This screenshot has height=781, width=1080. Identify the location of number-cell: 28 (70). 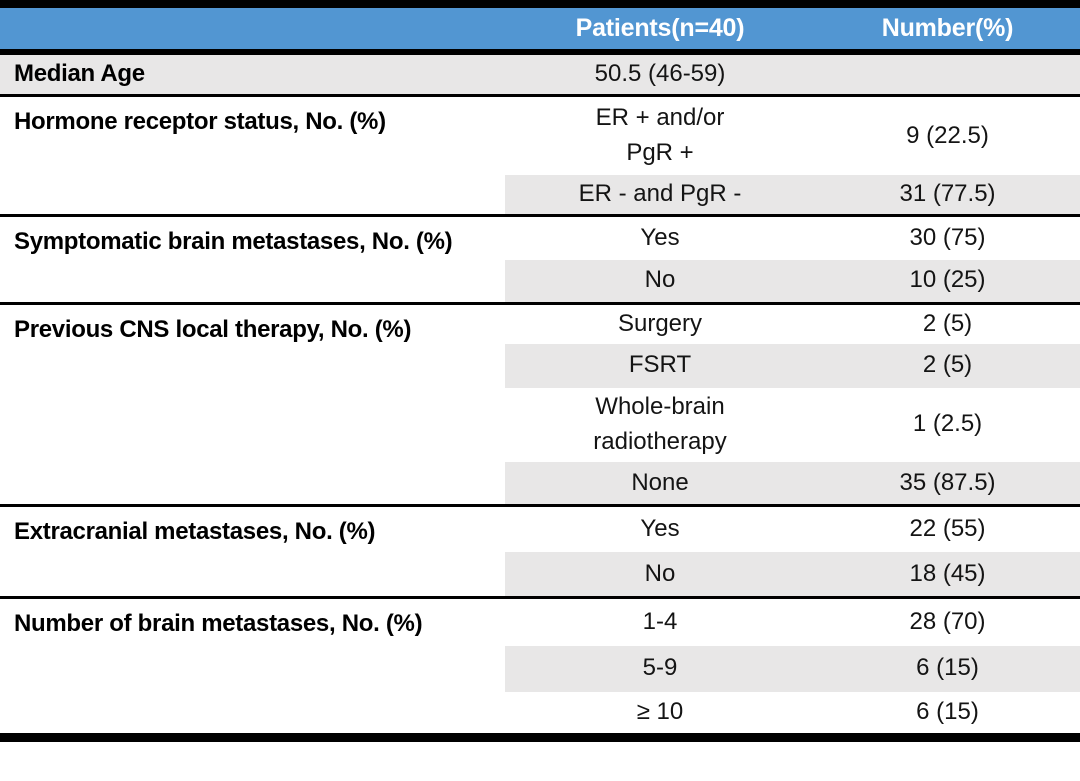
(947, 621).